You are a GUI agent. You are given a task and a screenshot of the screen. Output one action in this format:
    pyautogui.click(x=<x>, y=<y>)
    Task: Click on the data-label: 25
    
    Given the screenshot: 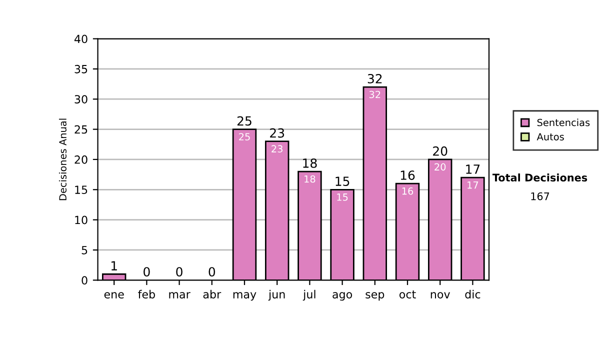 What is the action you would take?
    pyautogui.click(x=244, y=136)
    